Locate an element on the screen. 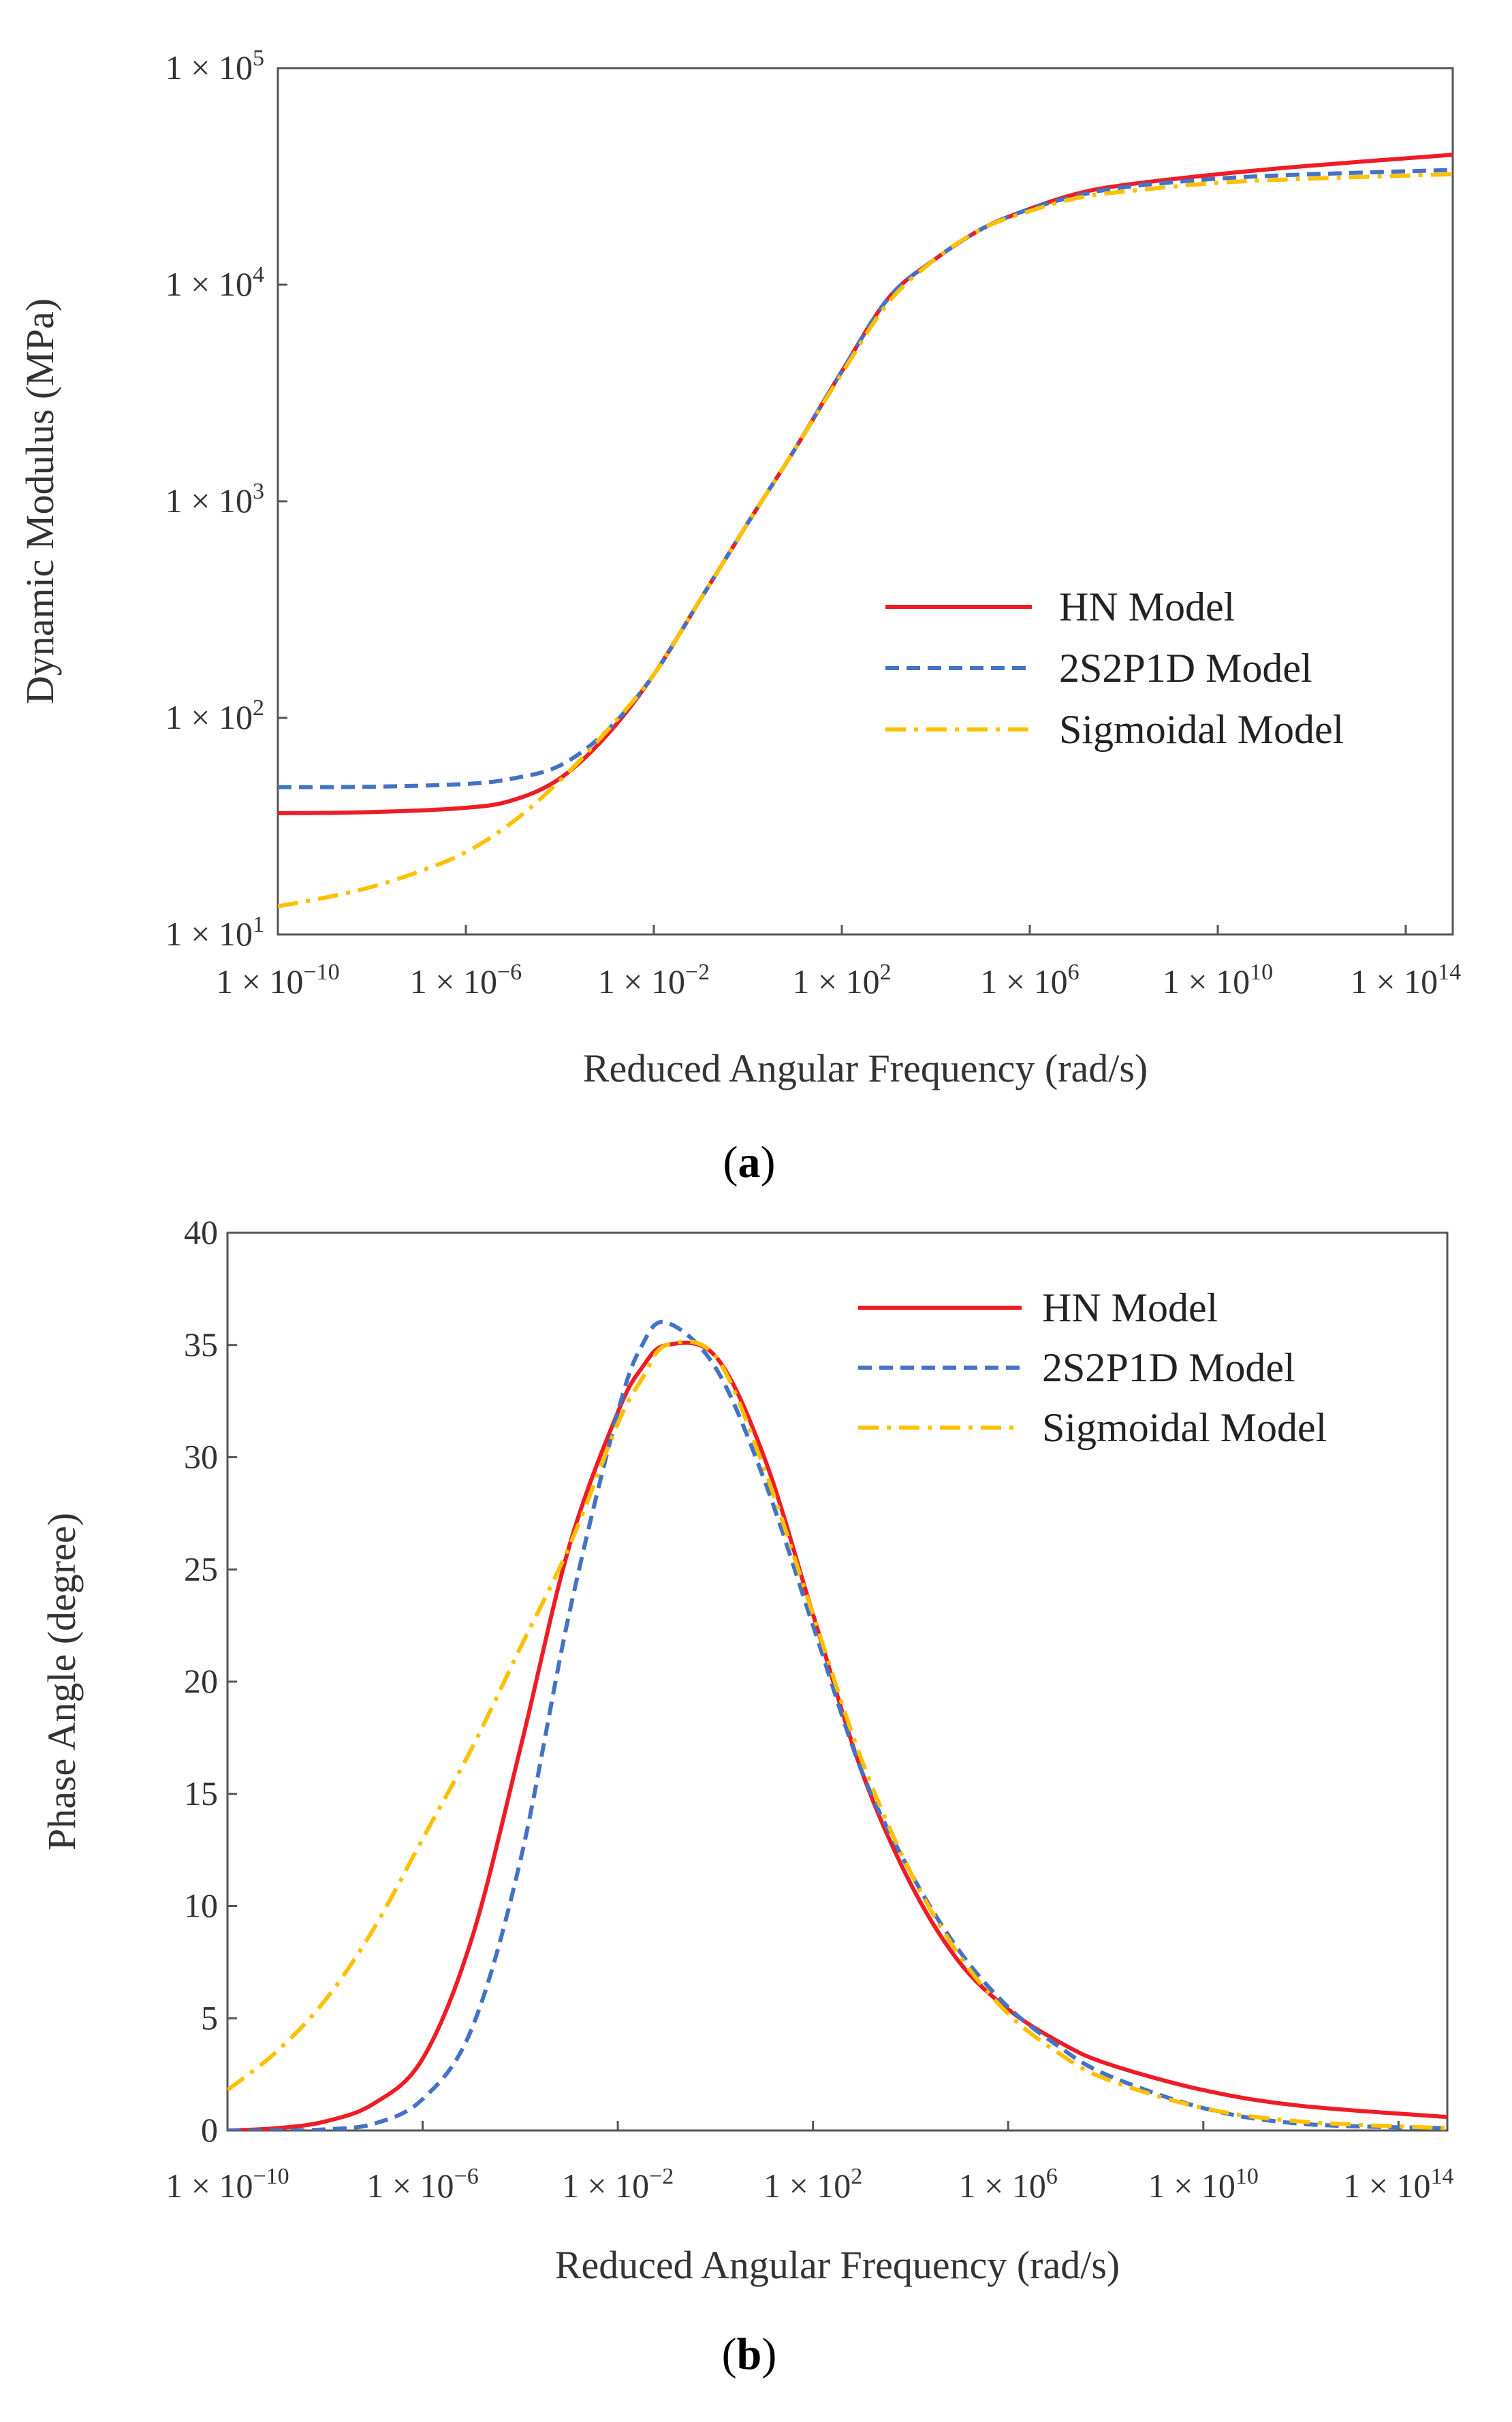 The width and height of the screenshot is (1512, 2422). y-tick-label: 5 is located at coordinates (209, 2017).